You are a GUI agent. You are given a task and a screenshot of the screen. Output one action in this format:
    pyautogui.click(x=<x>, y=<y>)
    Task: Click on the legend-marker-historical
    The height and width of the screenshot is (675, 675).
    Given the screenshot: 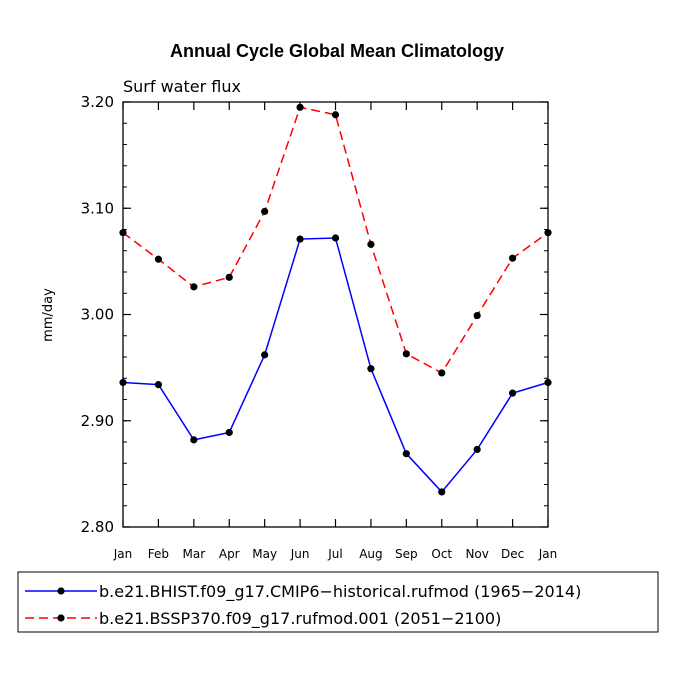 What is the action you would take?
    pyautogui.click(x=61, y=591)
    